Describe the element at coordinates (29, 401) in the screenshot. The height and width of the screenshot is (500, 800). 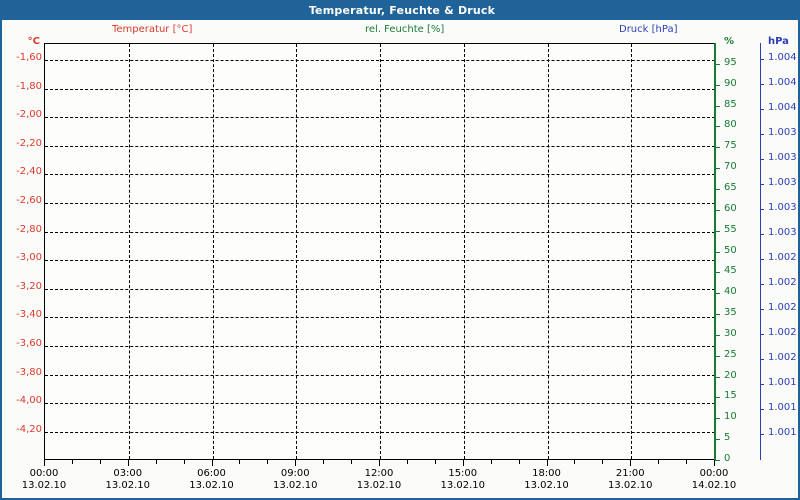
I see `temperature-tick-label: -4,00` at that location.